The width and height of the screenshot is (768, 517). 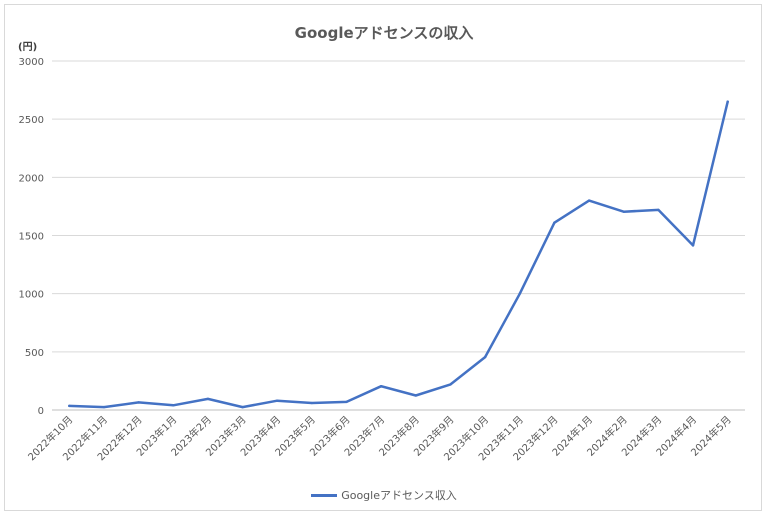 I want to click on y-tick-label: 1000, so click(x=31, y=295).